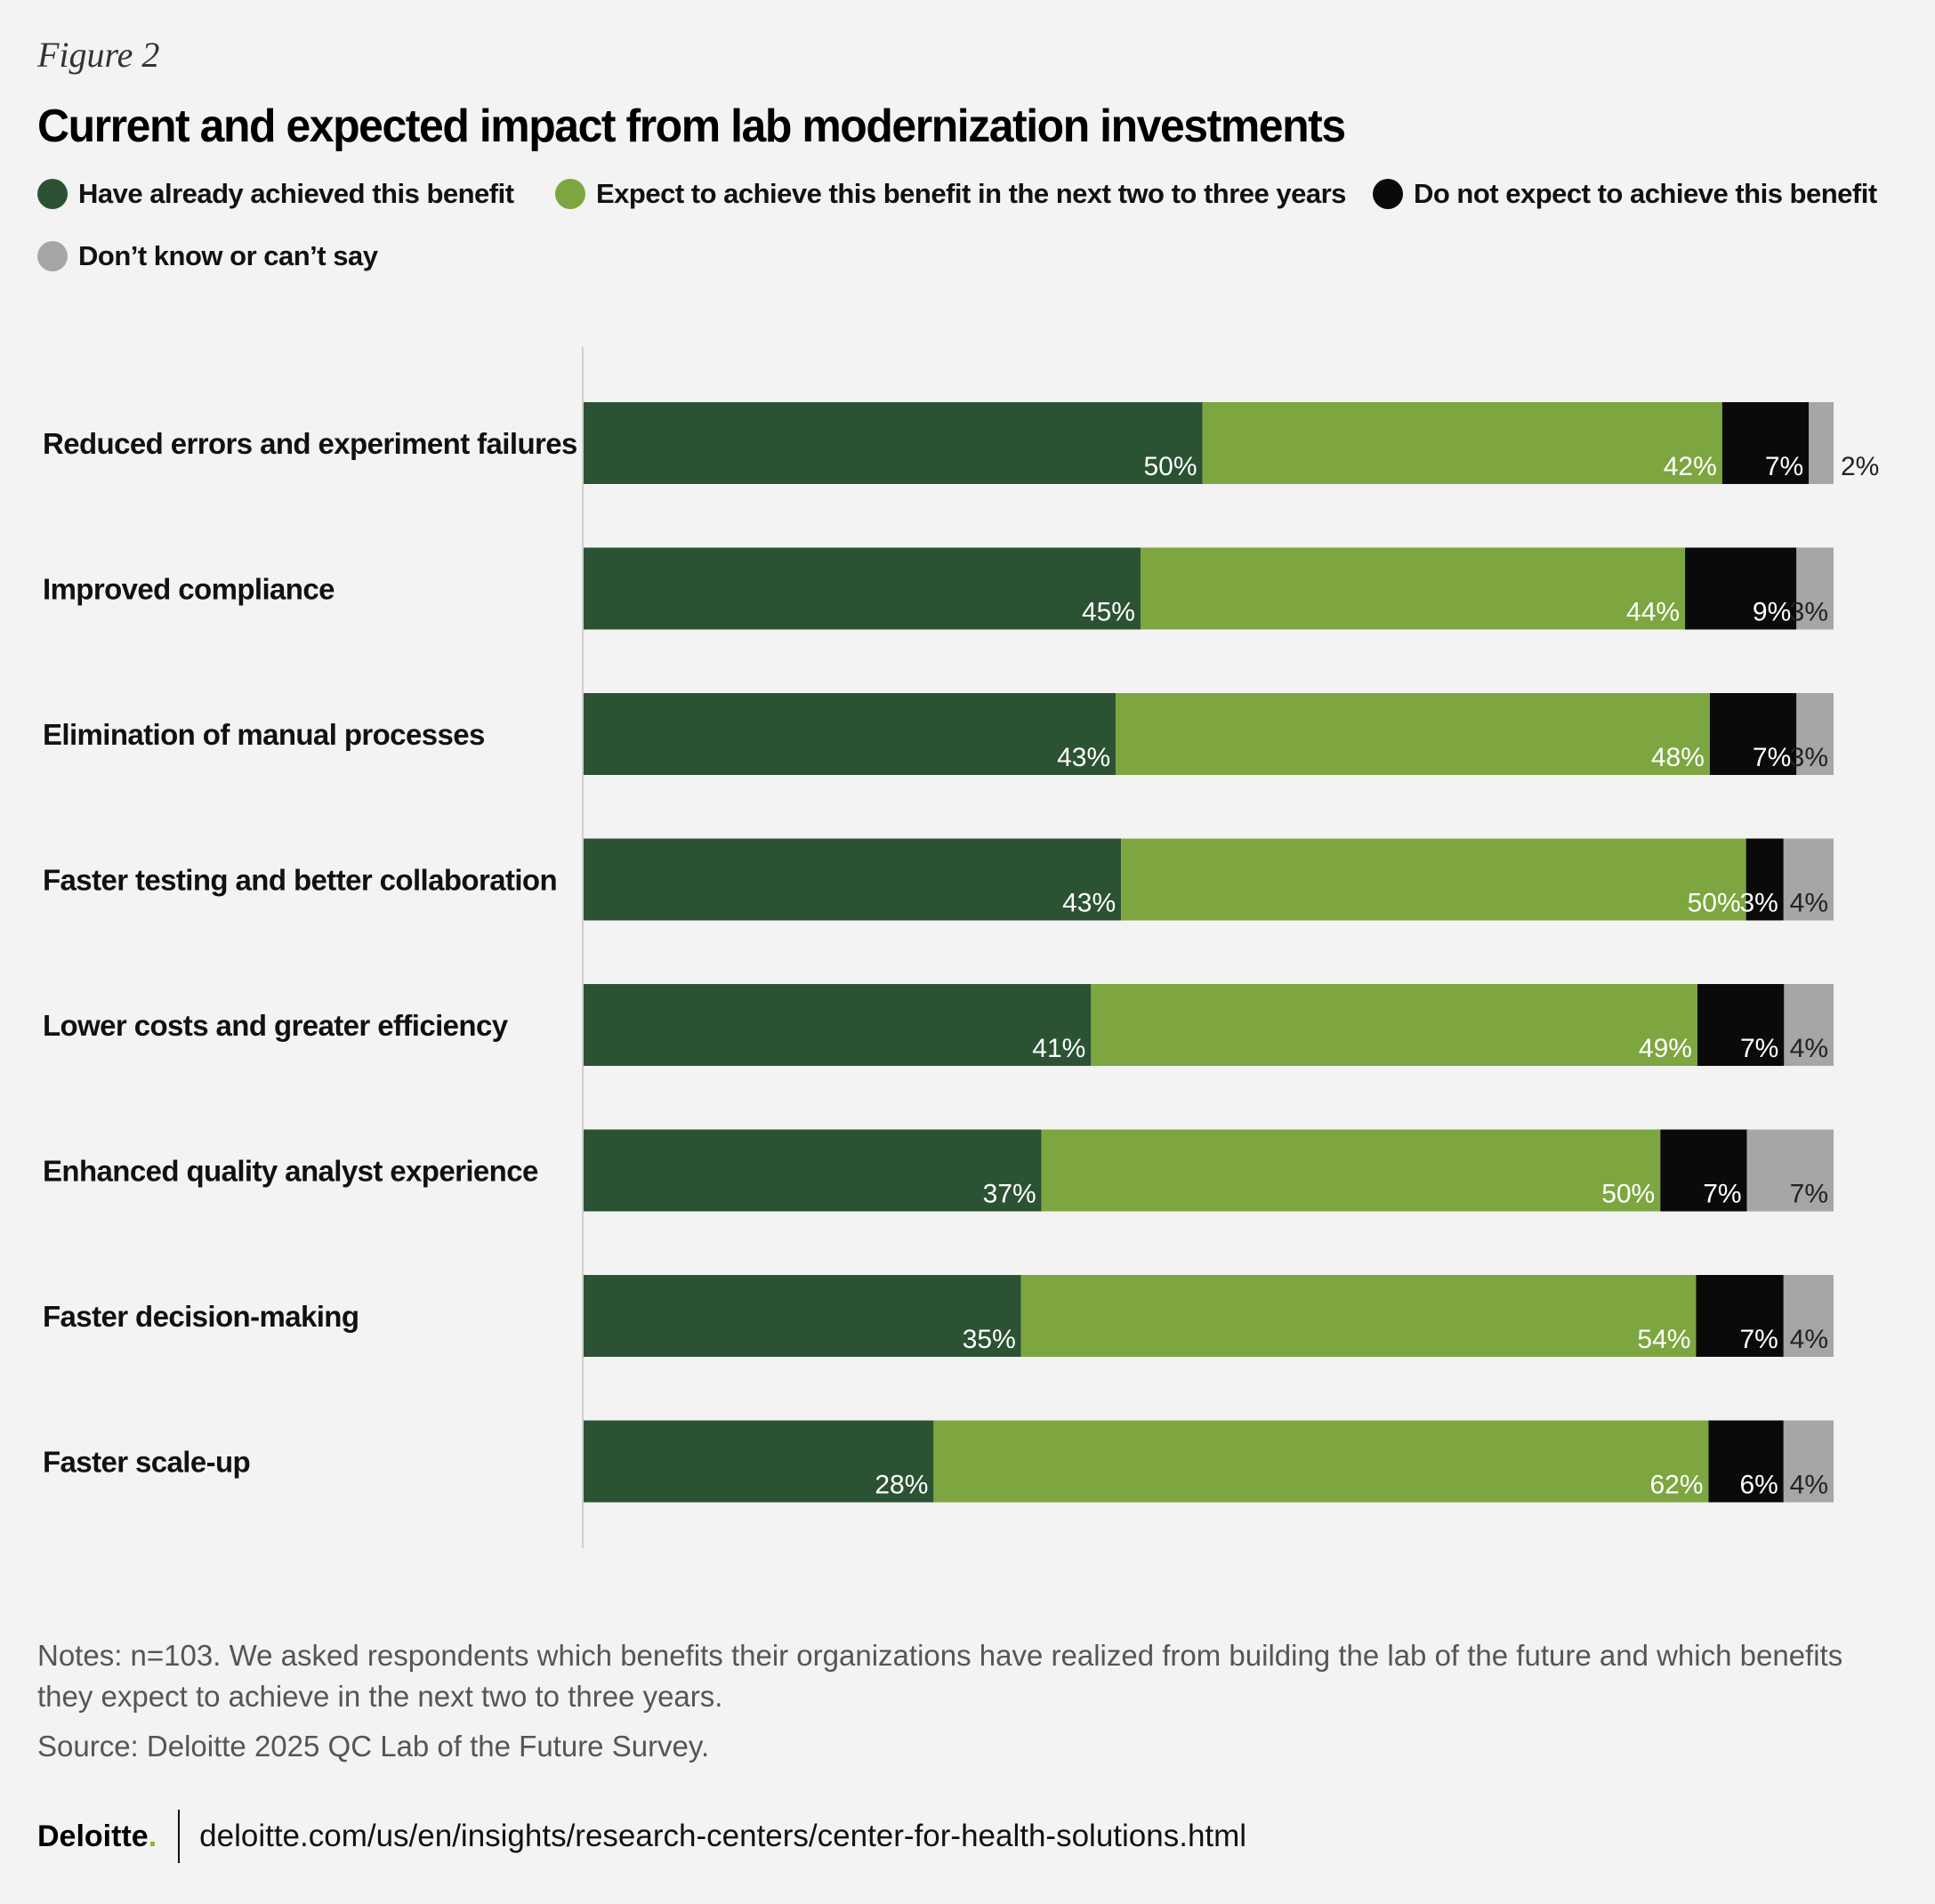  What do you see at coordinates (264, 734) in the screenshot?
I see `category-label-elimination-of-manual-processes: Elimination of manual processes` at bounding box center [264, 734].